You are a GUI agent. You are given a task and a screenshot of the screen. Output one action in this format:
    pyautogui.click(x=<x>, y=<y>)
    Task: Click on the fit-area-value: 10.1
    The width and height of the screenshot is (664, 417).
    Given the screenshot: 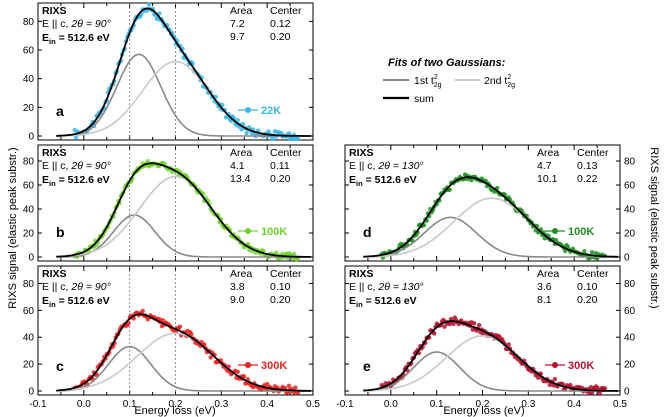 What is the action you would take?
    pyautogui.click(x=547, y=179)
    